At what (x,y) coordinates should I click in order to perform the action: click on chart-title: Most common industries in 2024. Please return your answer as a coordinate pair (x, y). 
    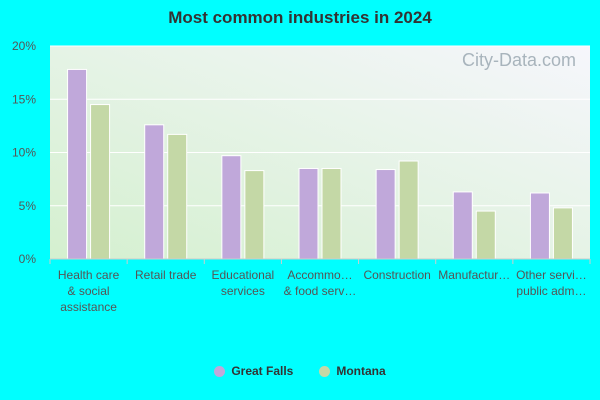
    Looking at the image, I should click on (300, 17).